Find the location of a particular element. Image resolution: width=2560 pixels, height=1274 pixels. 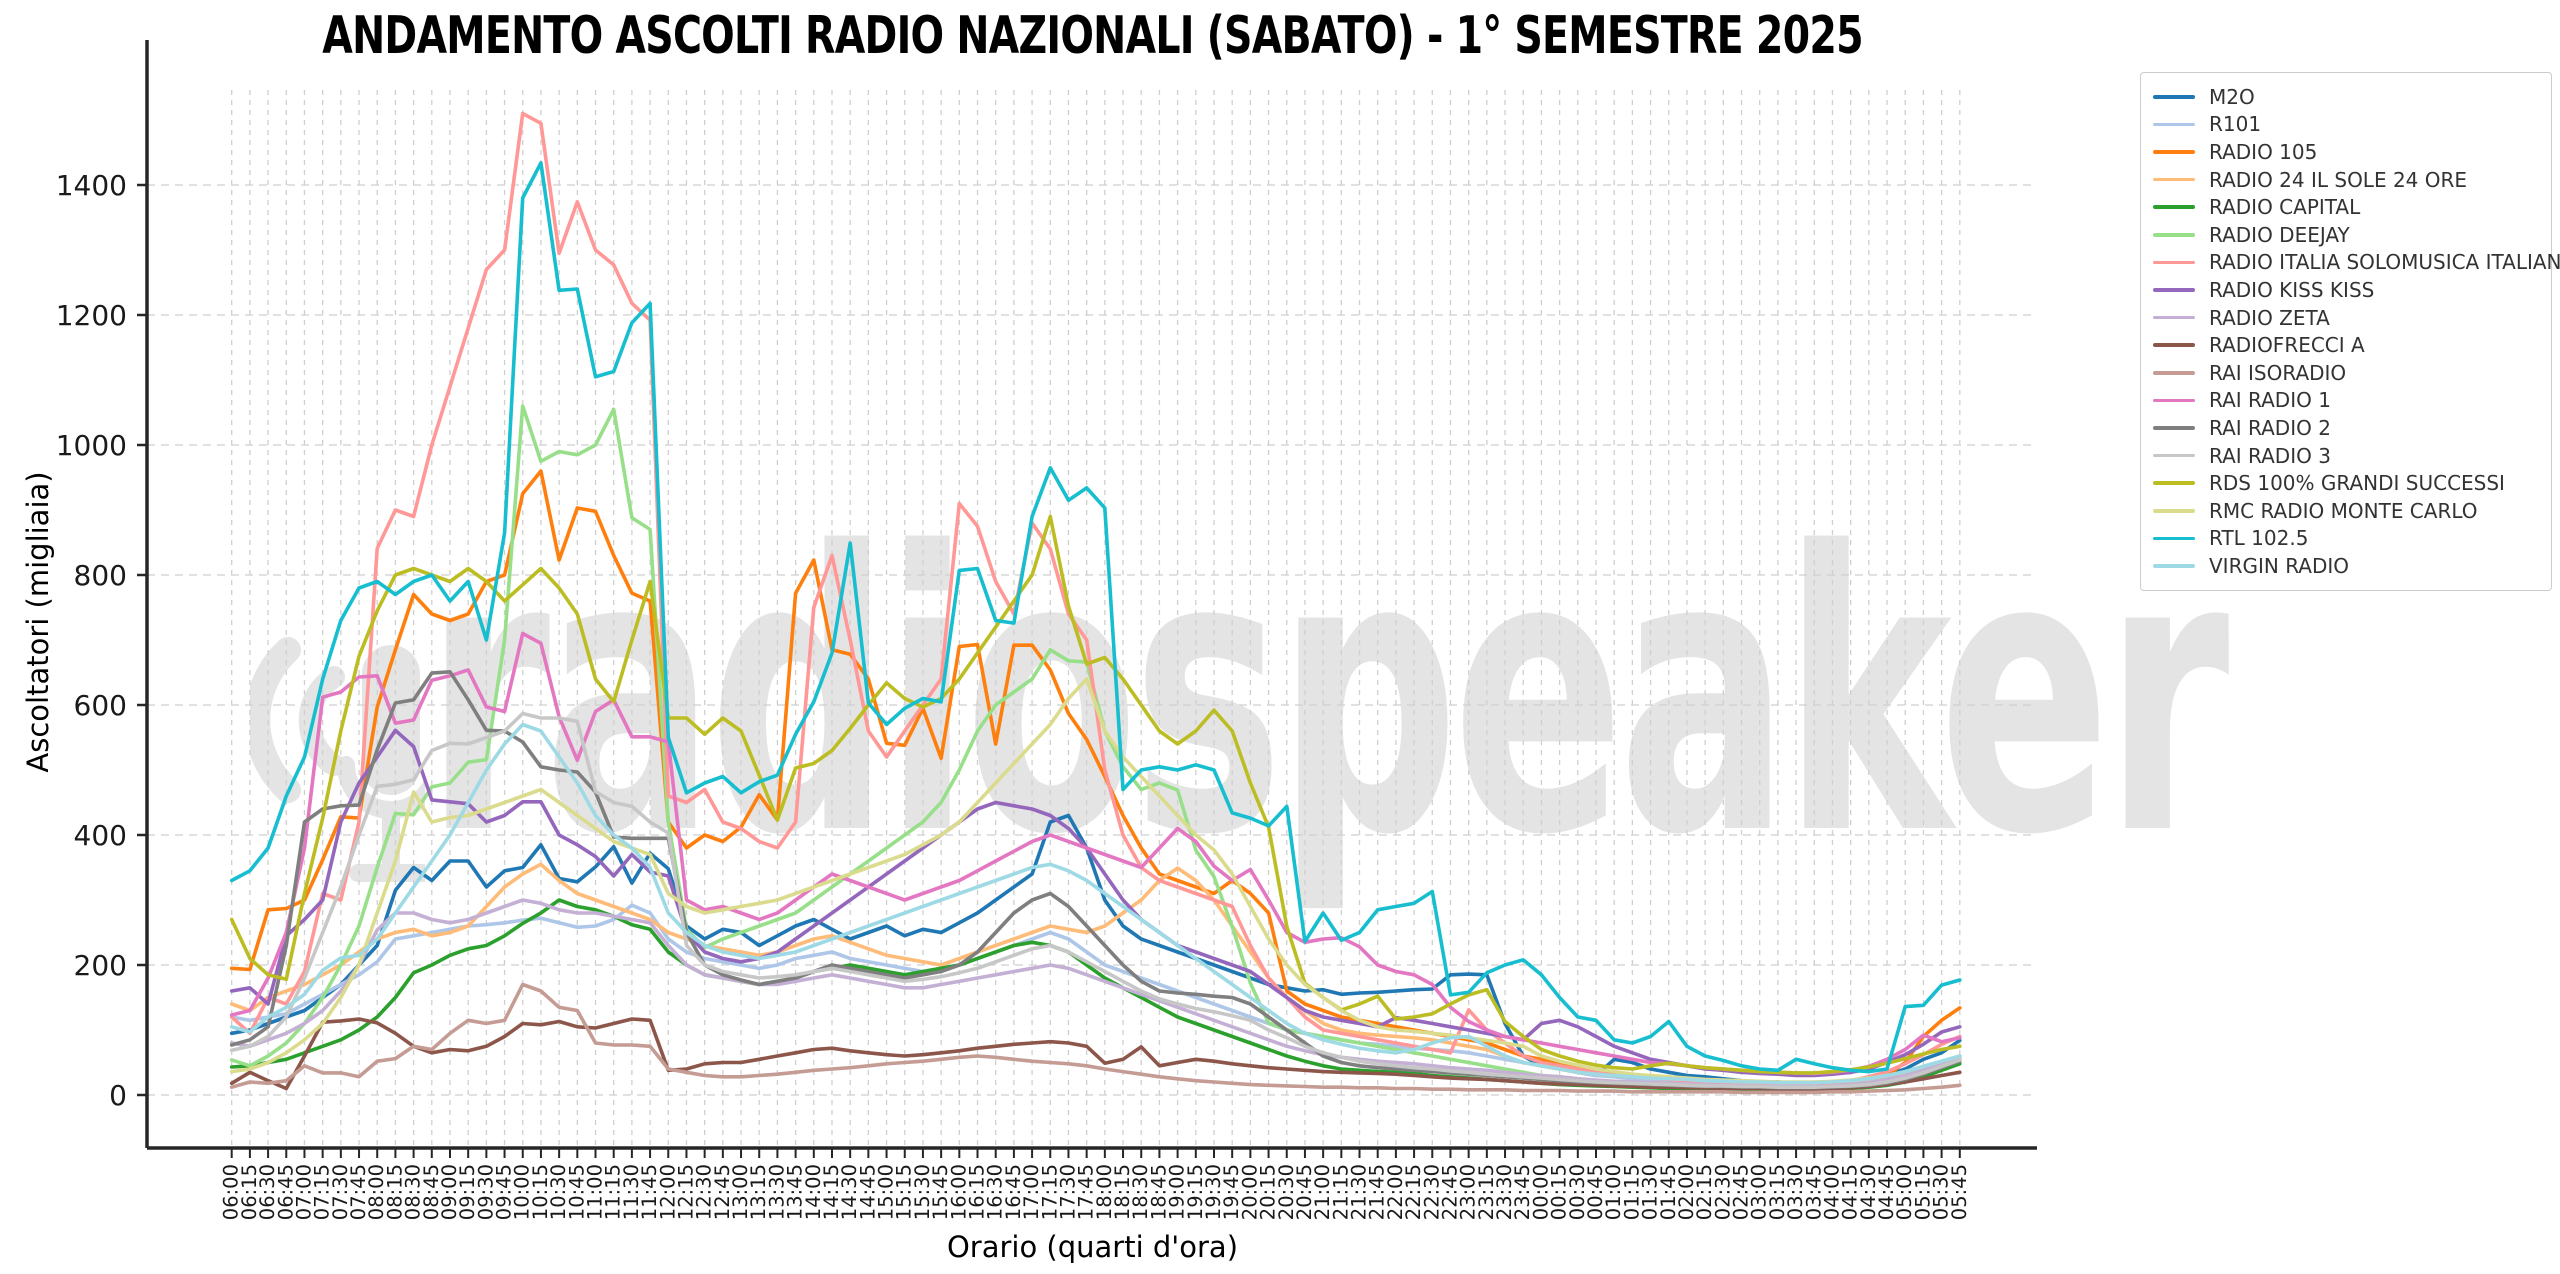

y-tick-label: 800 is located at coordinates (100, 575).